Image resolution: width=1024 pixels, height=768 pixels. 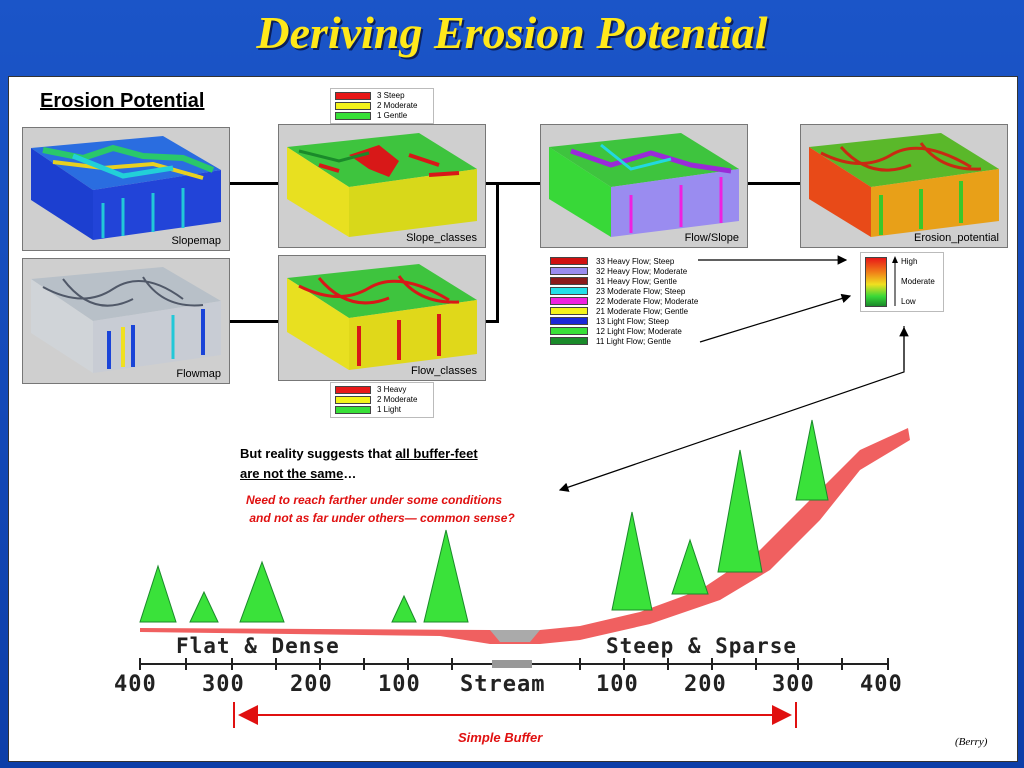 I want to click on legend-label: 32 Heavy Flow; Moderate, so click(x=642, y=271).